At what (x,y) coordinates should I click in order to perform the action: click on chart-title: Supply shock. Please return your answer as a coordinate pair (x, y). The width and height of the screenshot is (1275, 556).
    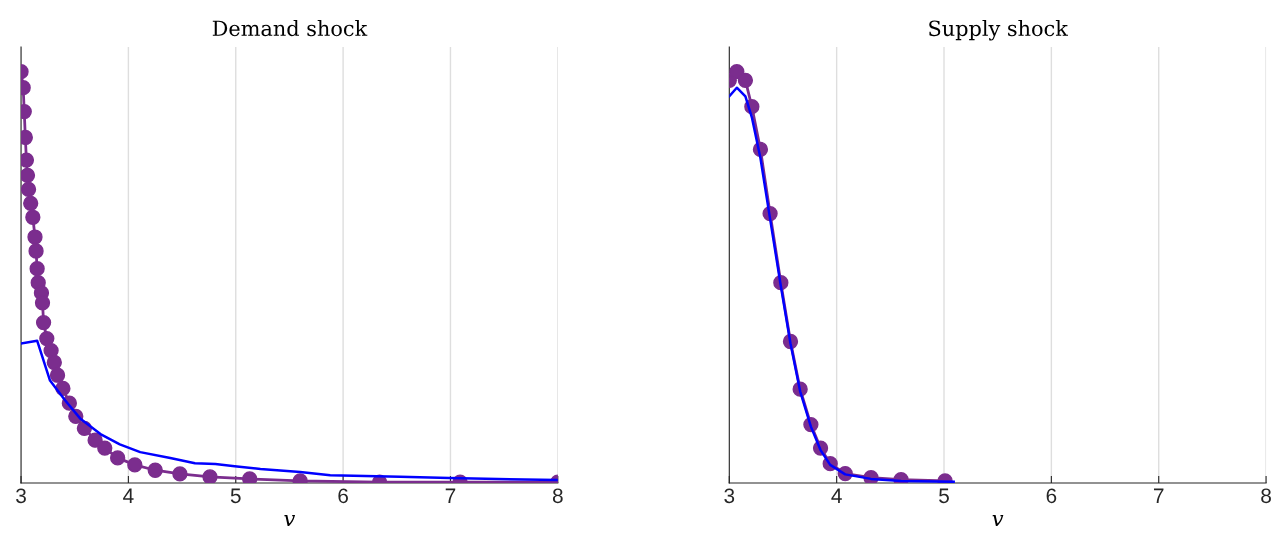
    Looking at the image, I should click on (999, 30).